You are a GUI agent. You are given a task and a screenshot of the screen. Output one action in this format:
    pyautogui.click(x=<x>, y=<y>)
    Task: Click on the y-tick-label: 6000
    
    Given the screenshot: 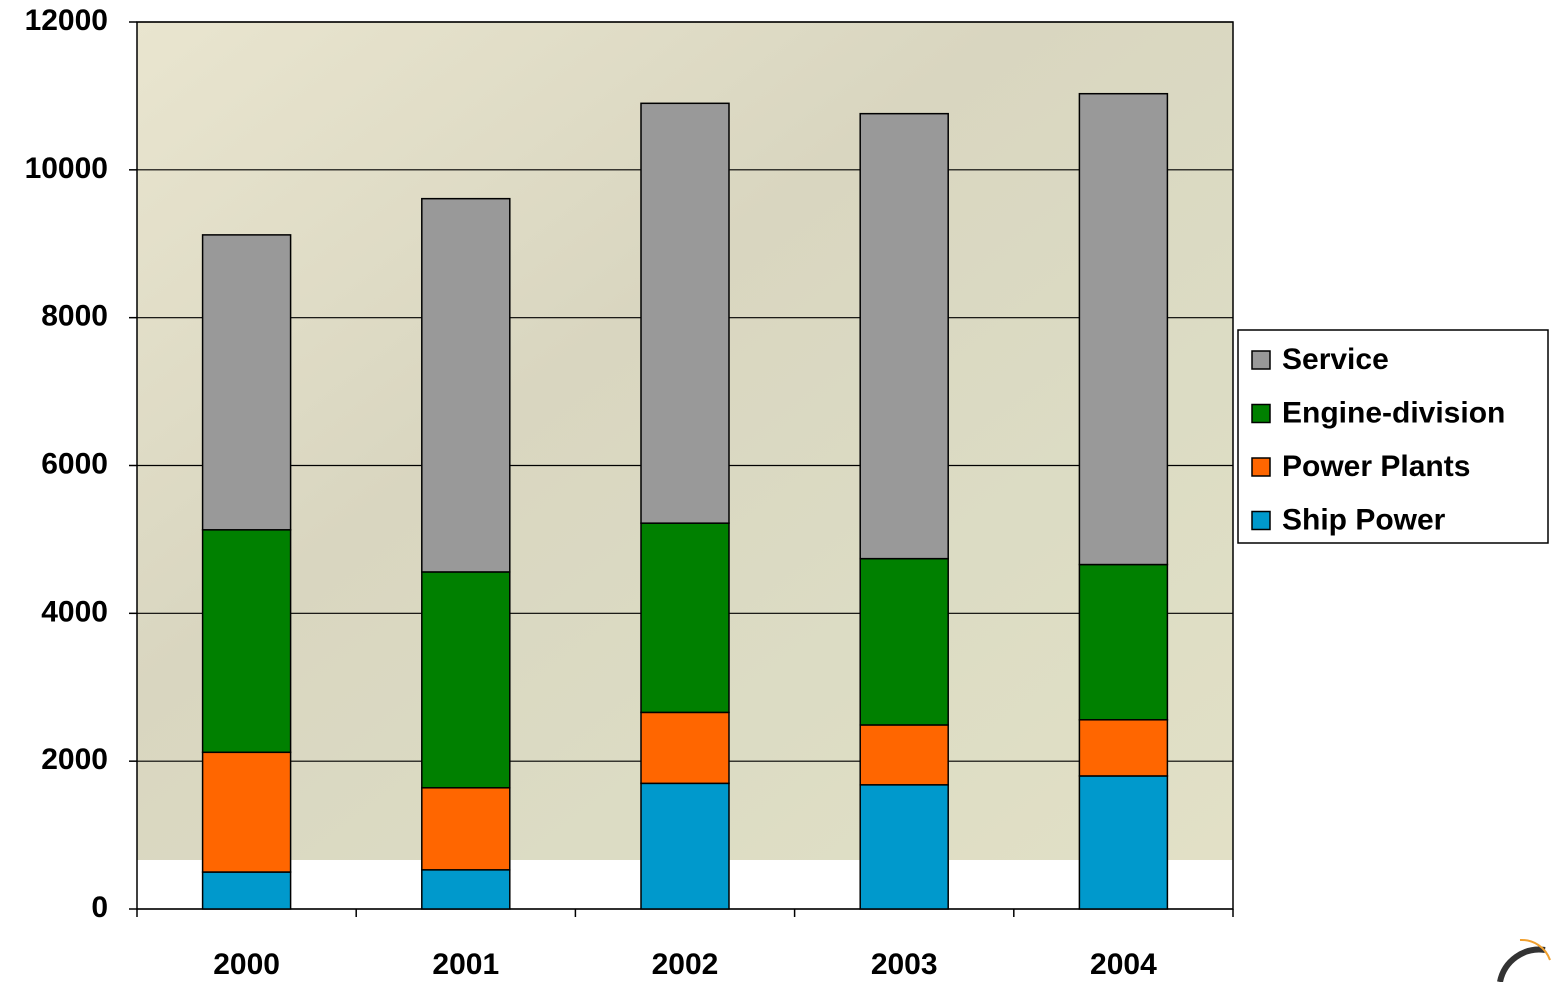 What is the action you would take?
    pyautogui.click(x=74, y=463)
    